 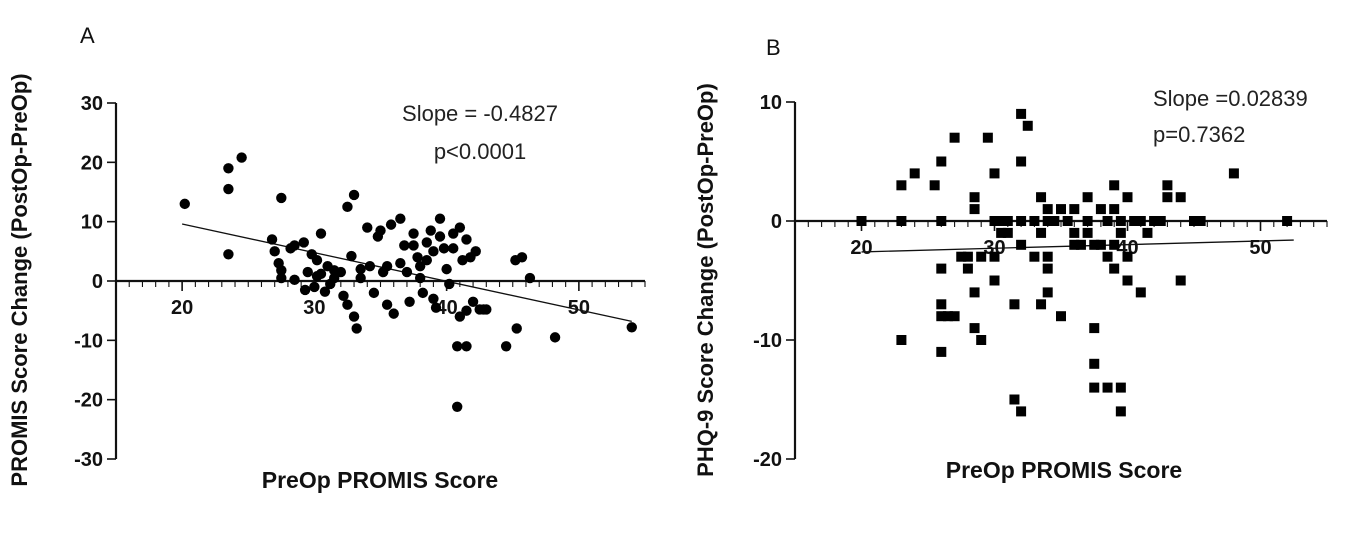 I want to click on panel-b-y-tick-label: 0, so click(x=776, y=222).